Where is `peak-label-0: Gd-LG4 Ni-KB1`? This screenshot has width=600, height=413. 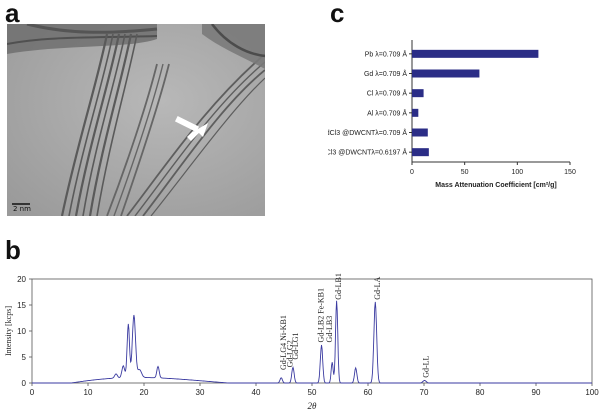 peak-label-0: Gd-LG4 Ni-KB1 is located at coordinates (283, 342).